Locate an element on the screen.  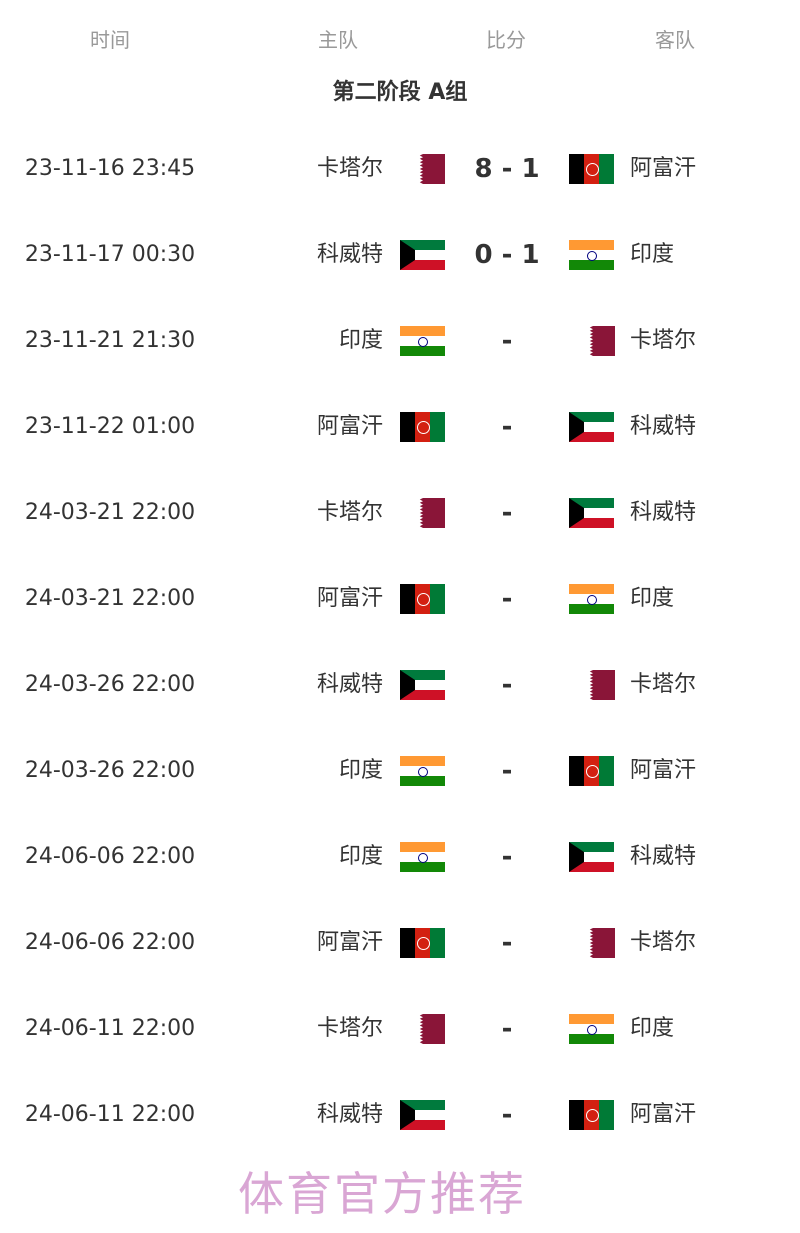
match-row: 24-03-21 22:00 卡塔尔 - 科威特 is located at coordinates (400, 513).